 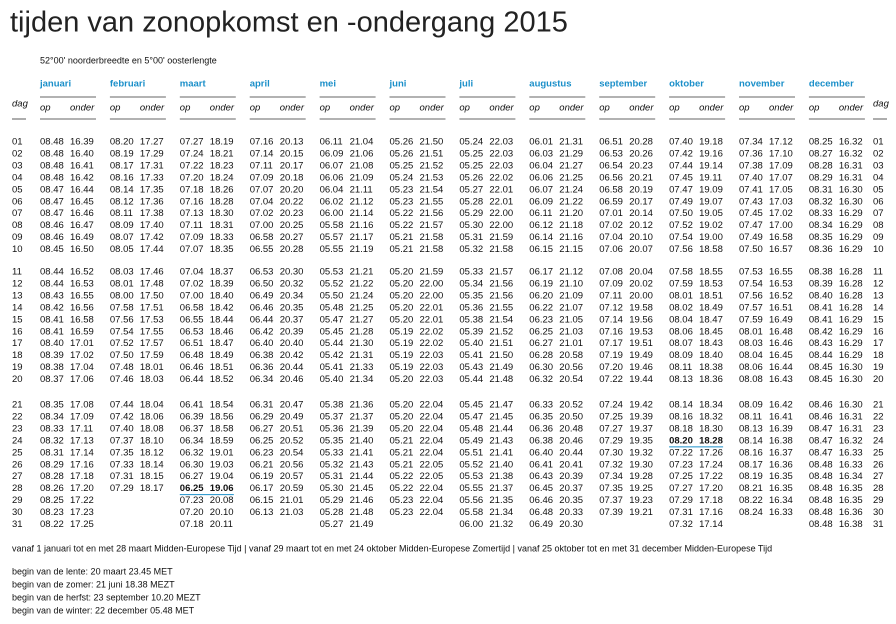 What do you see at coordinates (851, 524) in the screenshot?
I see `sunset: 16.38` at bounding box center [851, 524].